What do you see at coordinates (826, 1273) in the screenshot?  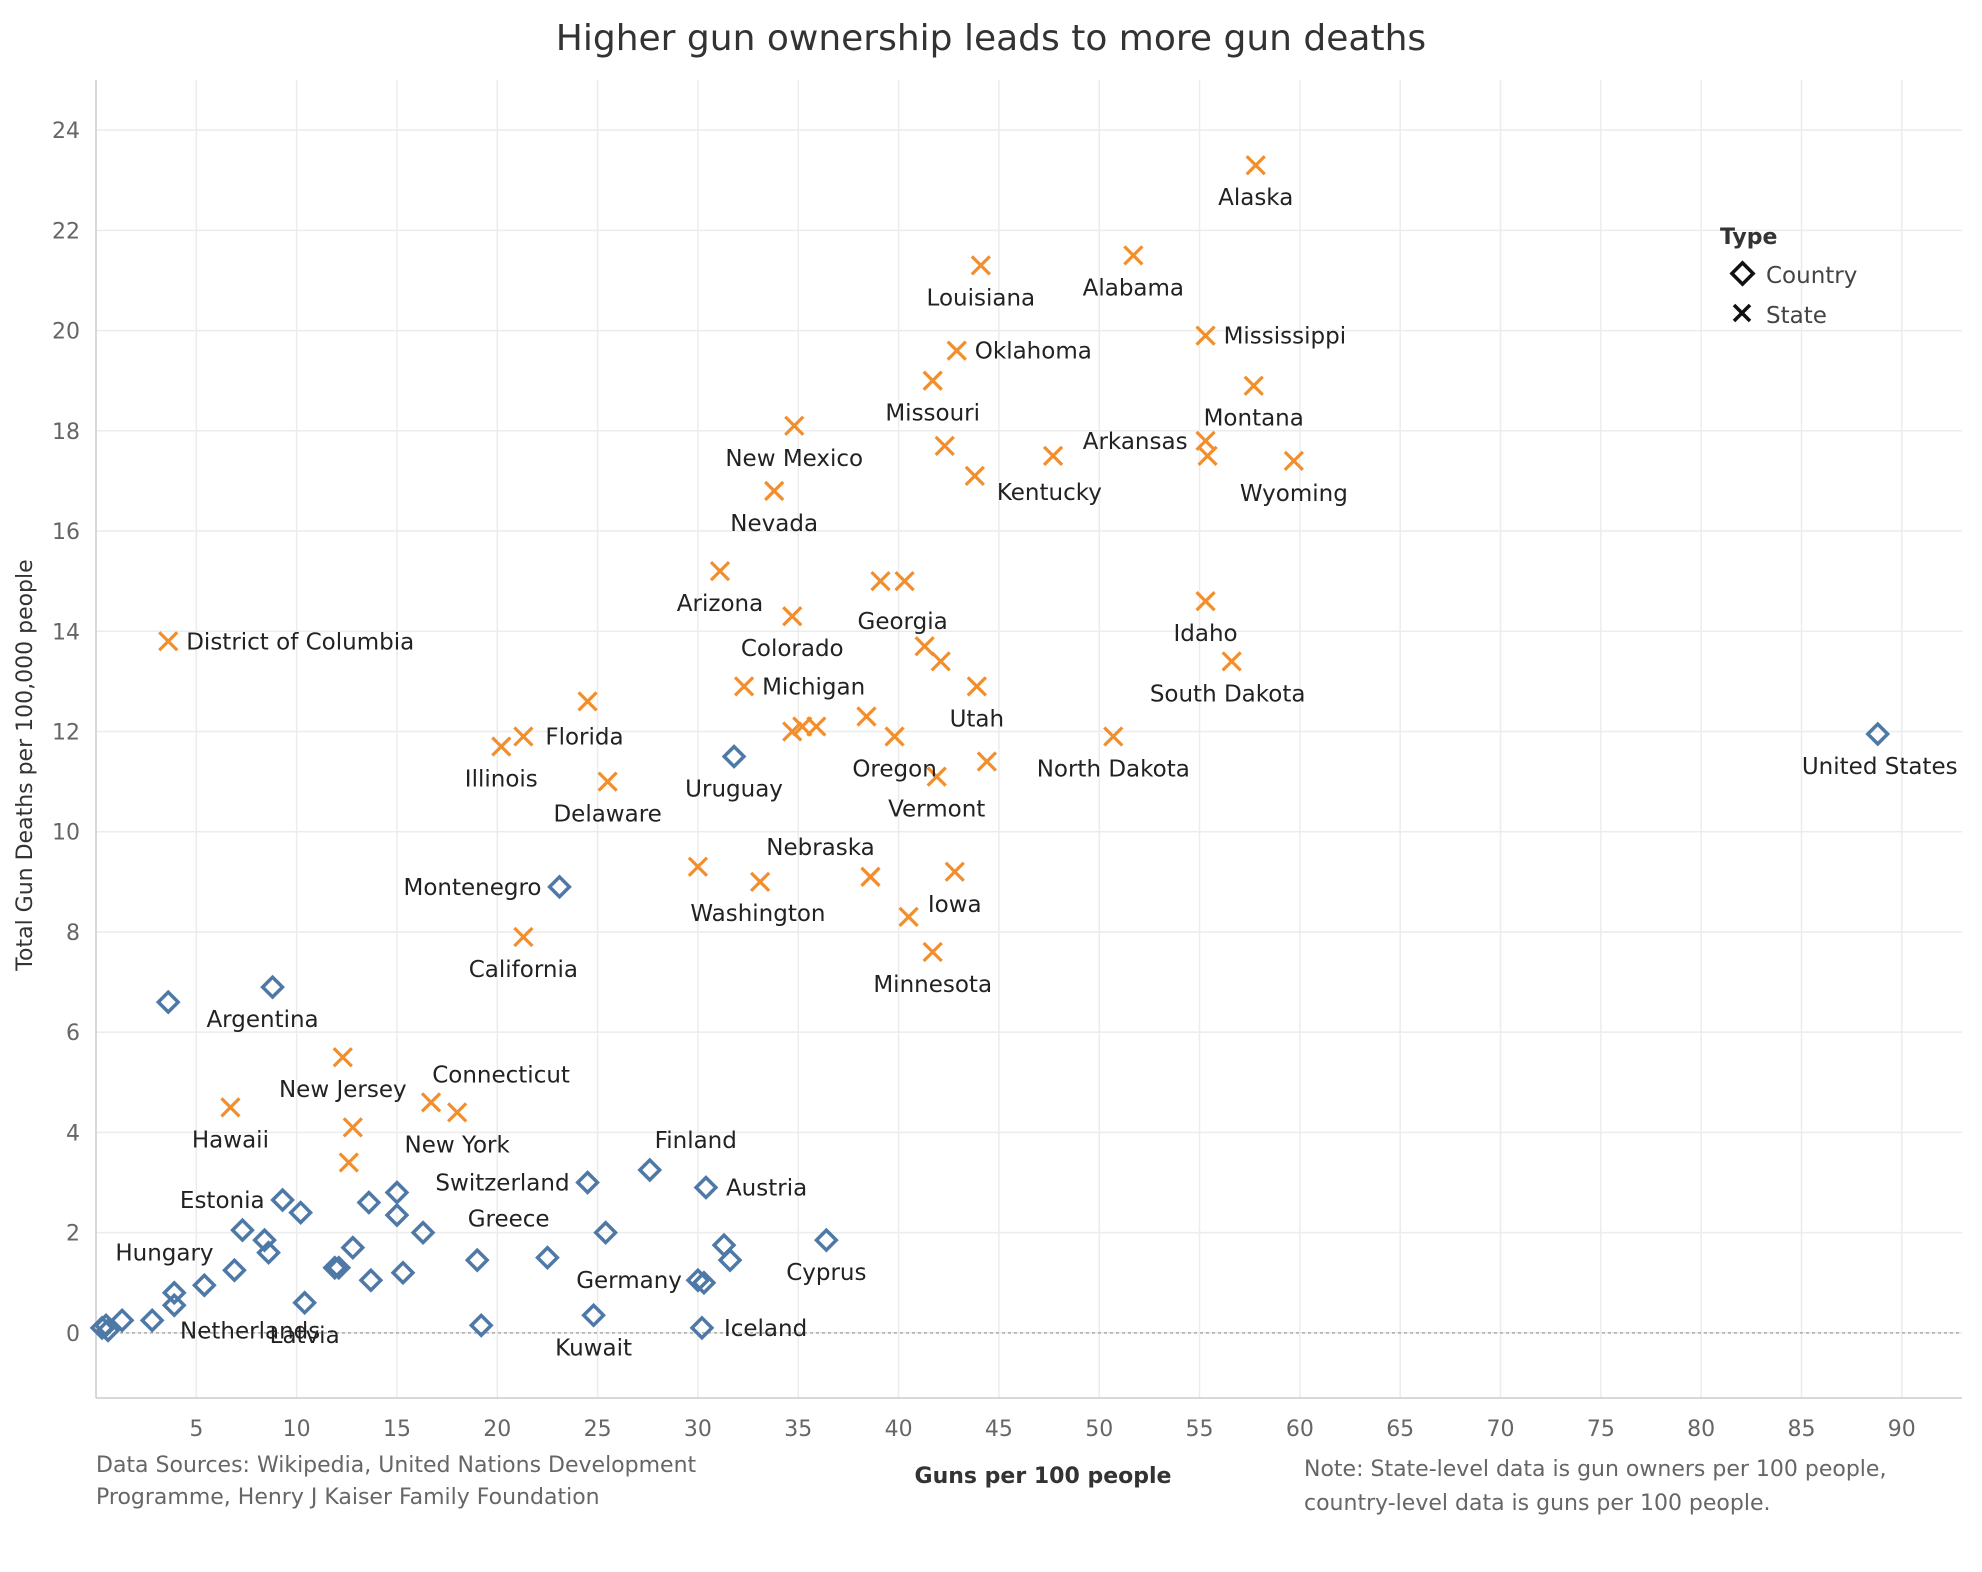 I see `point-label: Cyprus` at bounding box center [826, 1273].